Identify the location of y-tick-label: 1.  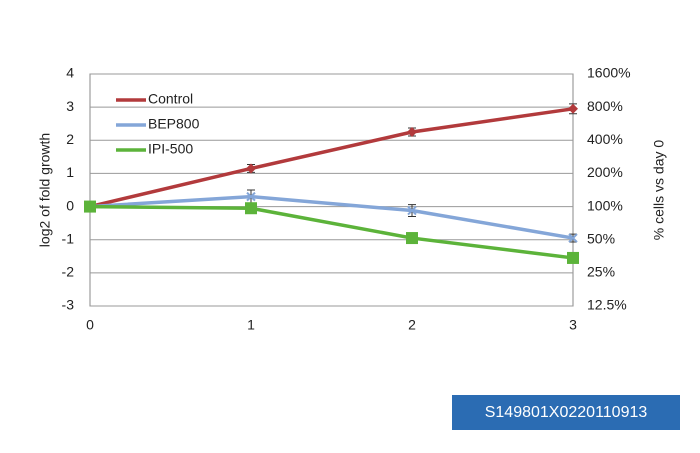
(70, 172).